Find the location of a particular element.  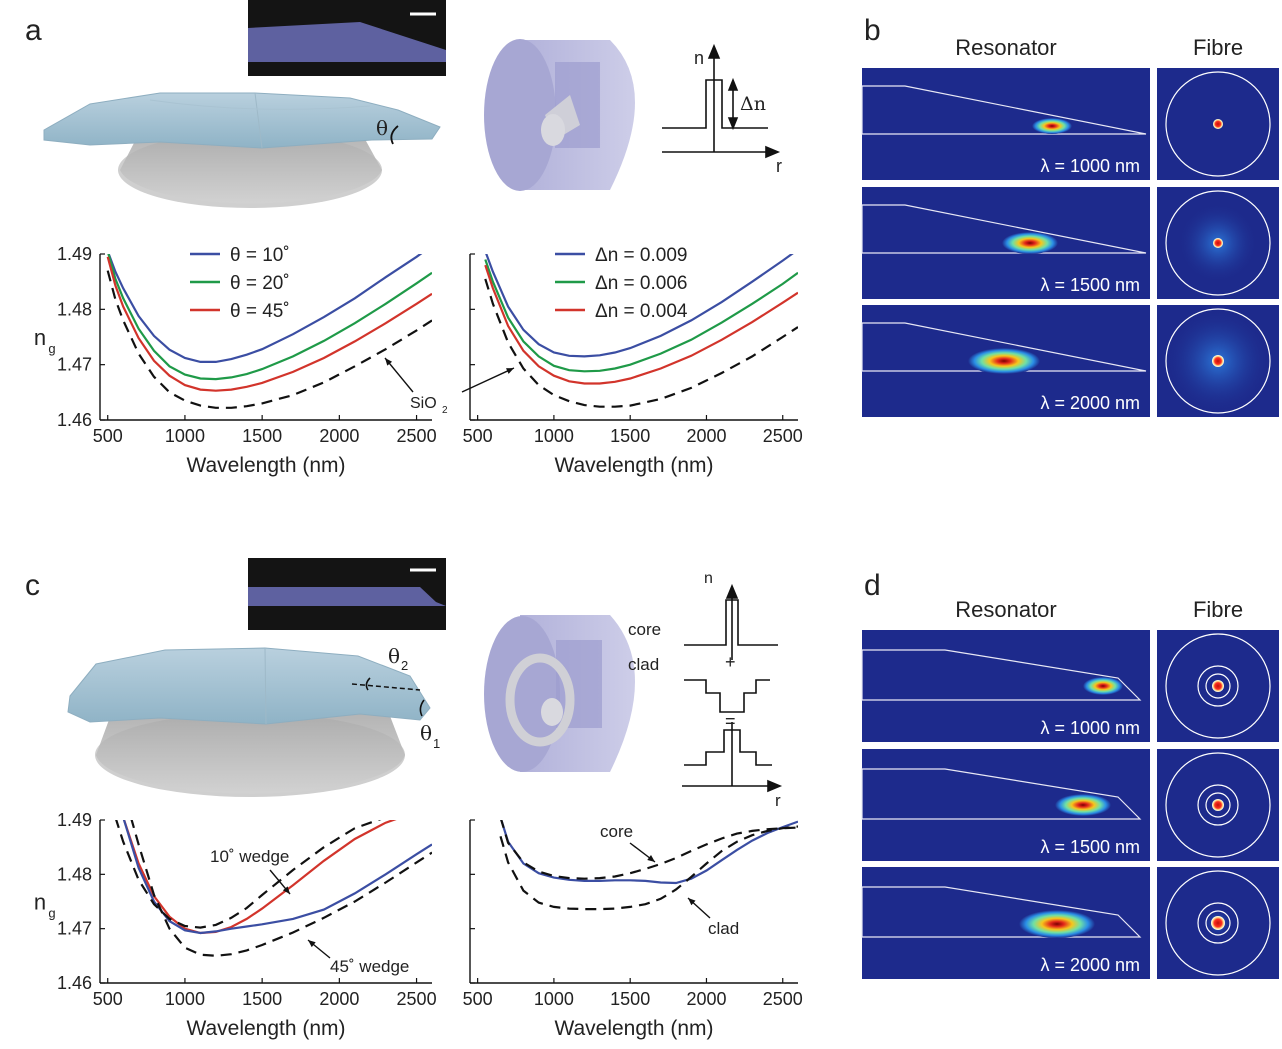

legend-label: Δn = 0.006 is located at coordinates (641, 283).